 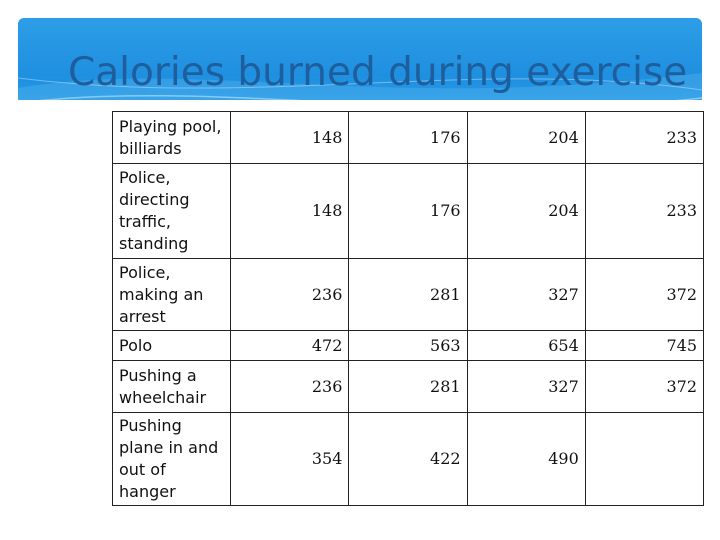 I want to click on page-title: Calories burned during exercise, so click(x=378, y=72).